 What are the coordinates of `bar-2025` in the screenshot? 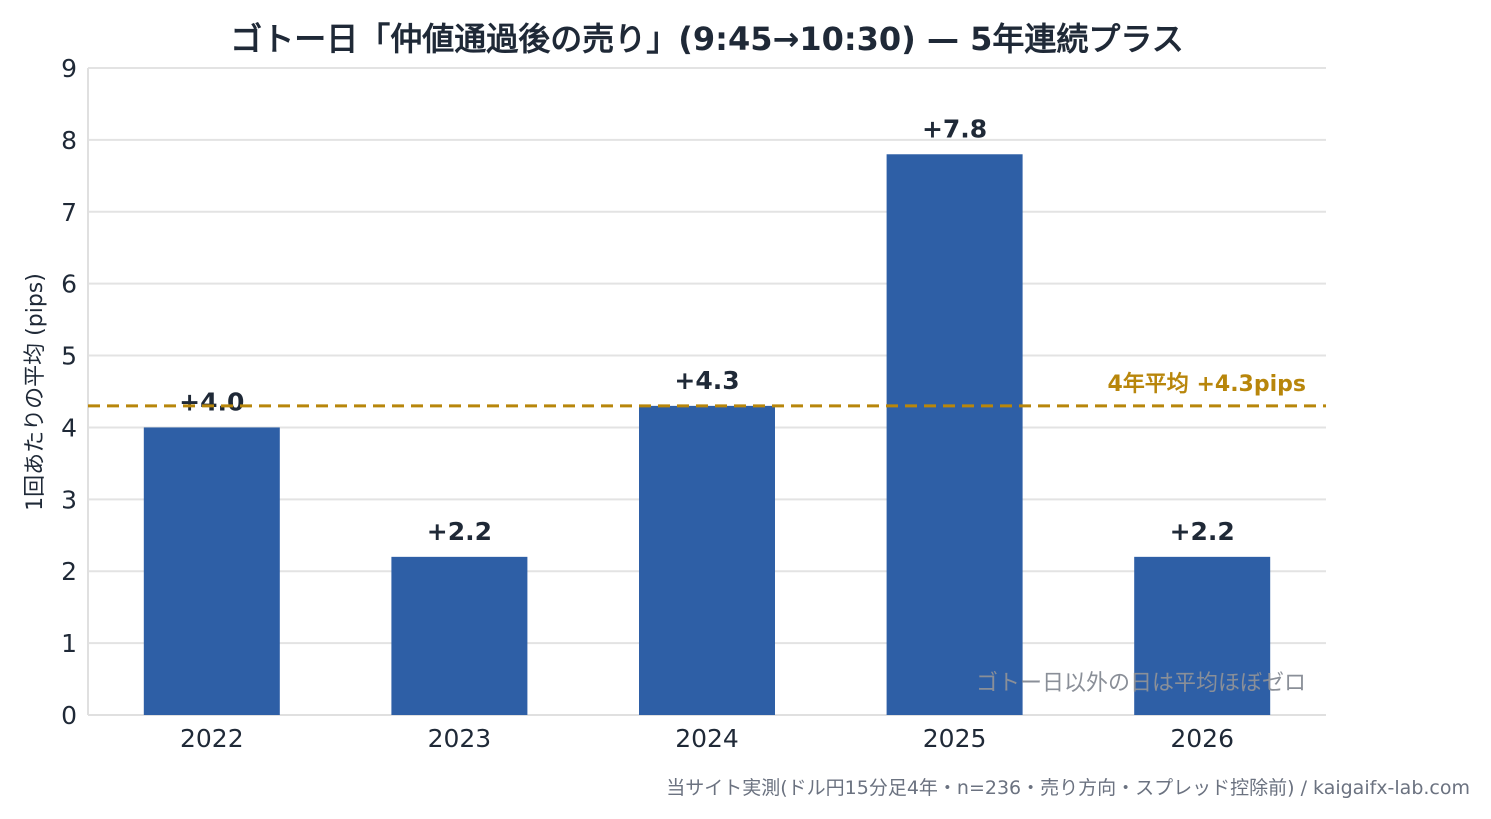 It's located at (954, 434).